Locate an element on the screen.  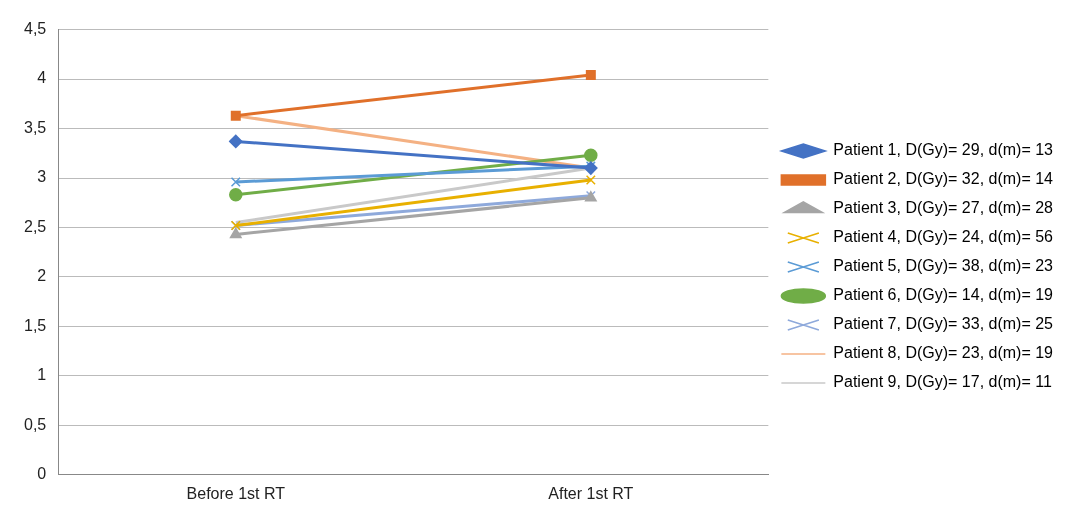
y-tick-label: 0 is located at coordinates (42, 474).